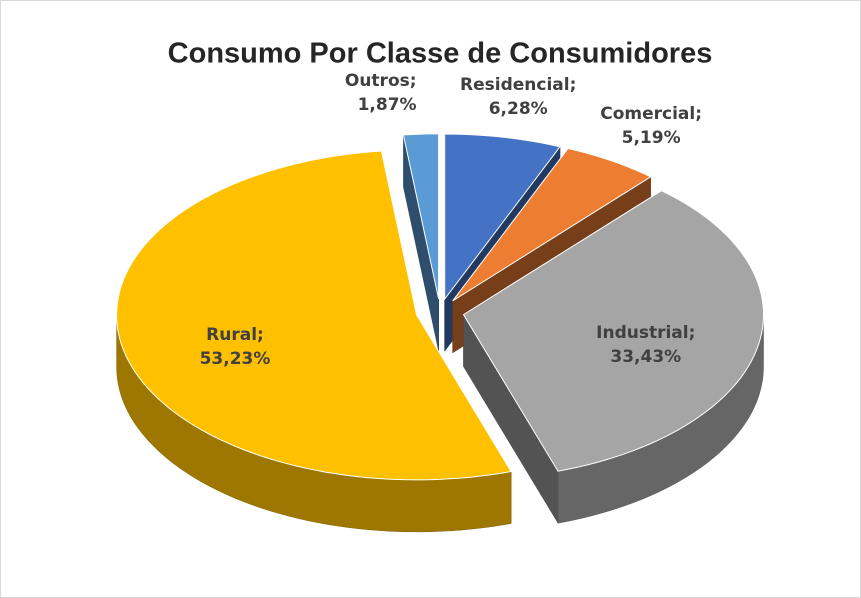  I want to click on label-category: Comercial, so click(647, 114).